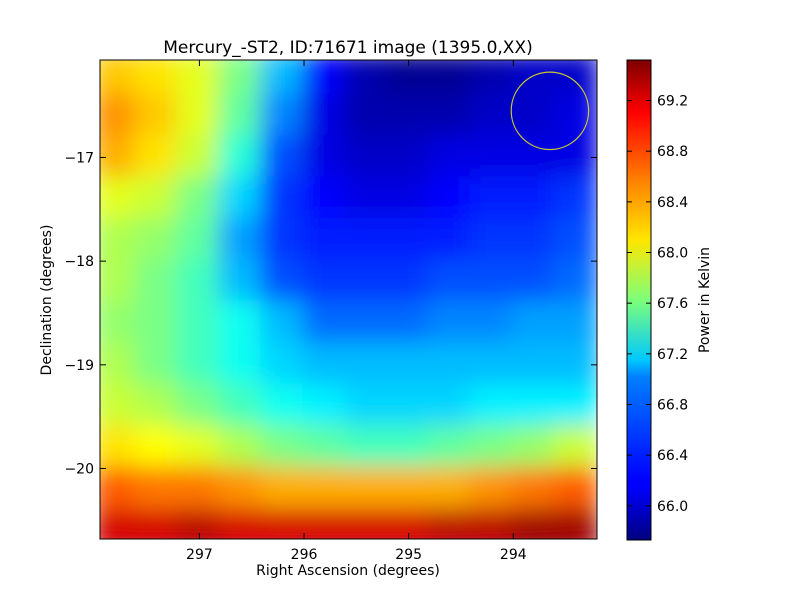  Describe the element at coordinates (408, 555) in the screenshot. I see `x-tick-label: 295` at that location.